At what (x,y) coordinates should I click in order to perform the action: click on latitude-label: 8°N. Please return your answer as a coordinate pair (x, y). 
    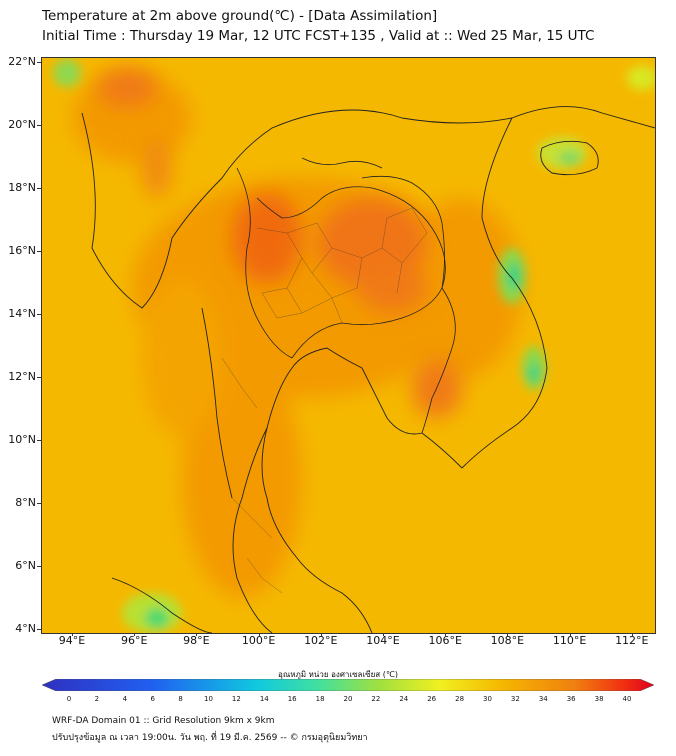
    Looking at the image, I should click on (25, 502).